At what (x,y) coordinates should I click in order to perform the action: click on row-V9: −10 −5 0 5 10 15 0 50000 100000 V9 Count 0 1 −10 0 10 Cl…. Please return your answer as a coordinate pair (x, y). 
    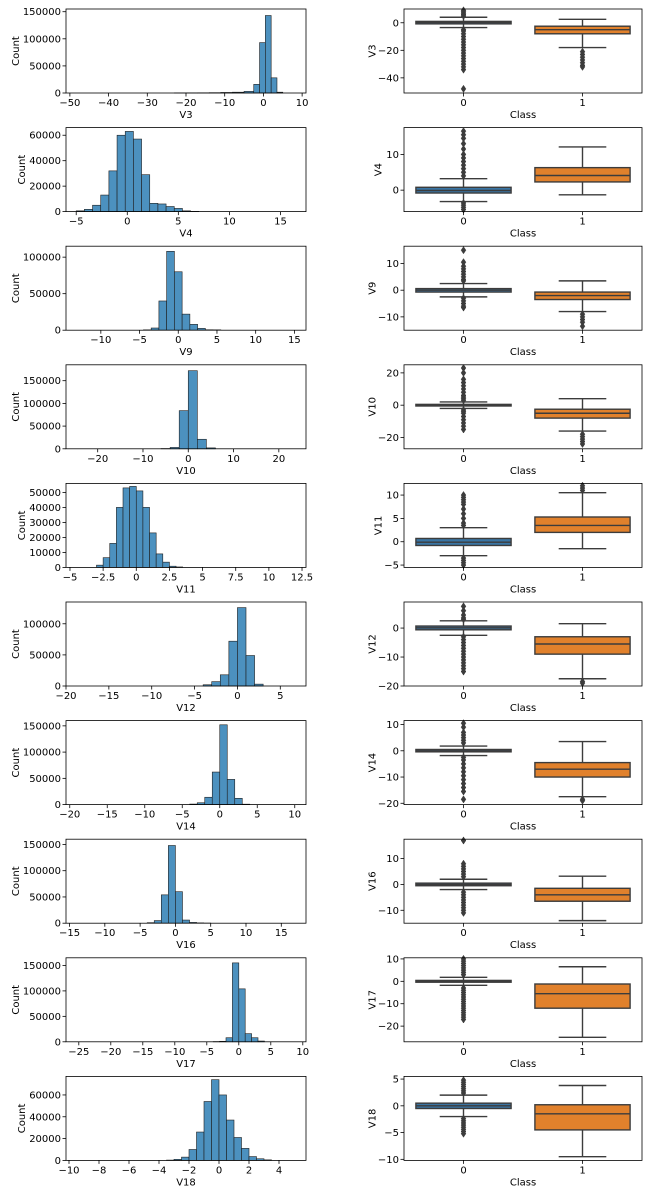
    Looking at the image, I should click on (327, 301).